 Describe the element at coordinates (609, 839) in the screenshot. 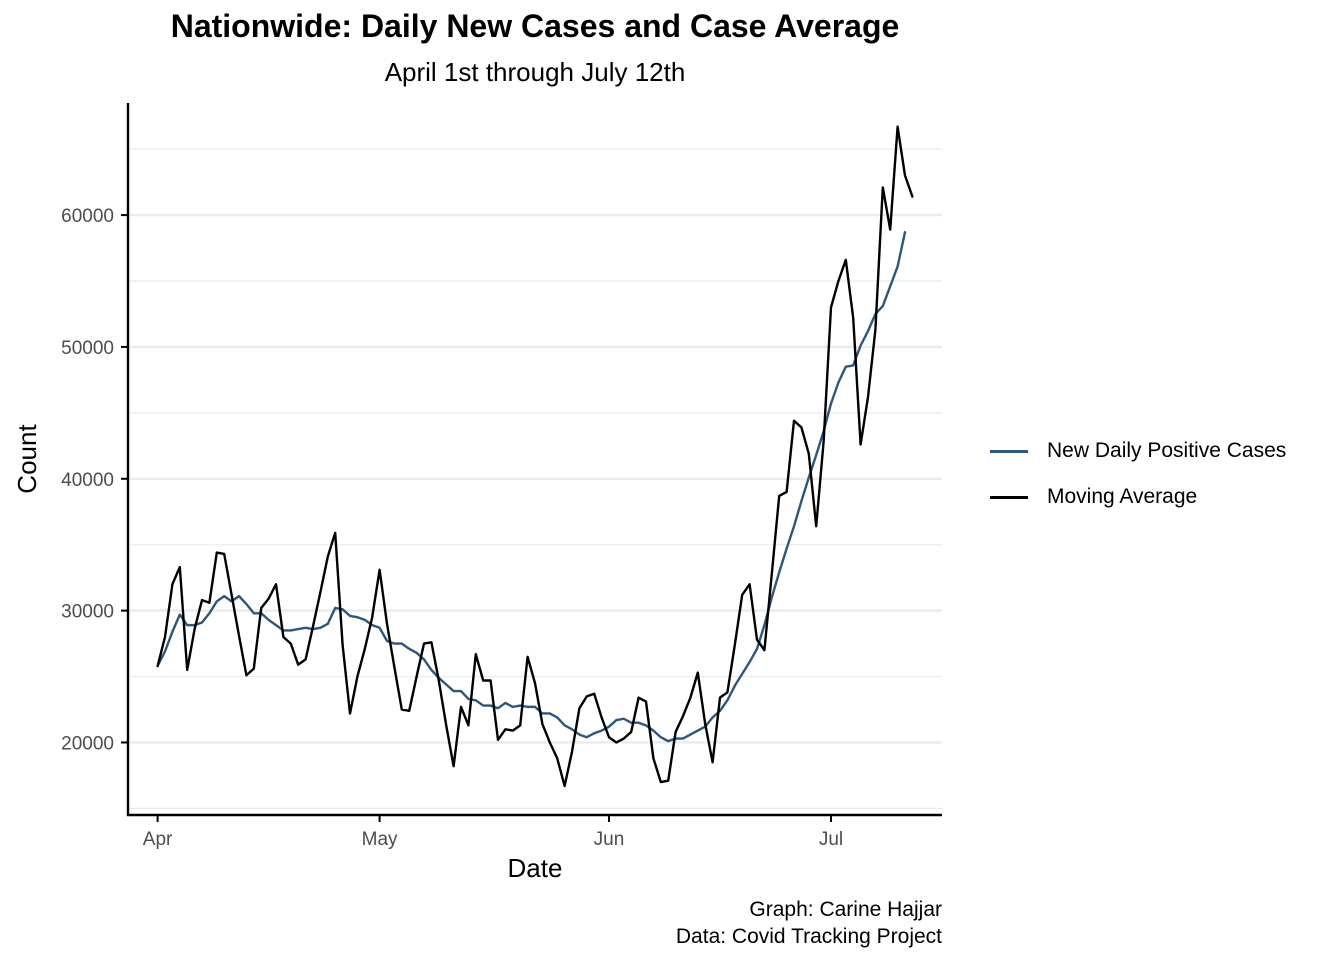

I see `x-tick-label-jun: Jun` at that location.